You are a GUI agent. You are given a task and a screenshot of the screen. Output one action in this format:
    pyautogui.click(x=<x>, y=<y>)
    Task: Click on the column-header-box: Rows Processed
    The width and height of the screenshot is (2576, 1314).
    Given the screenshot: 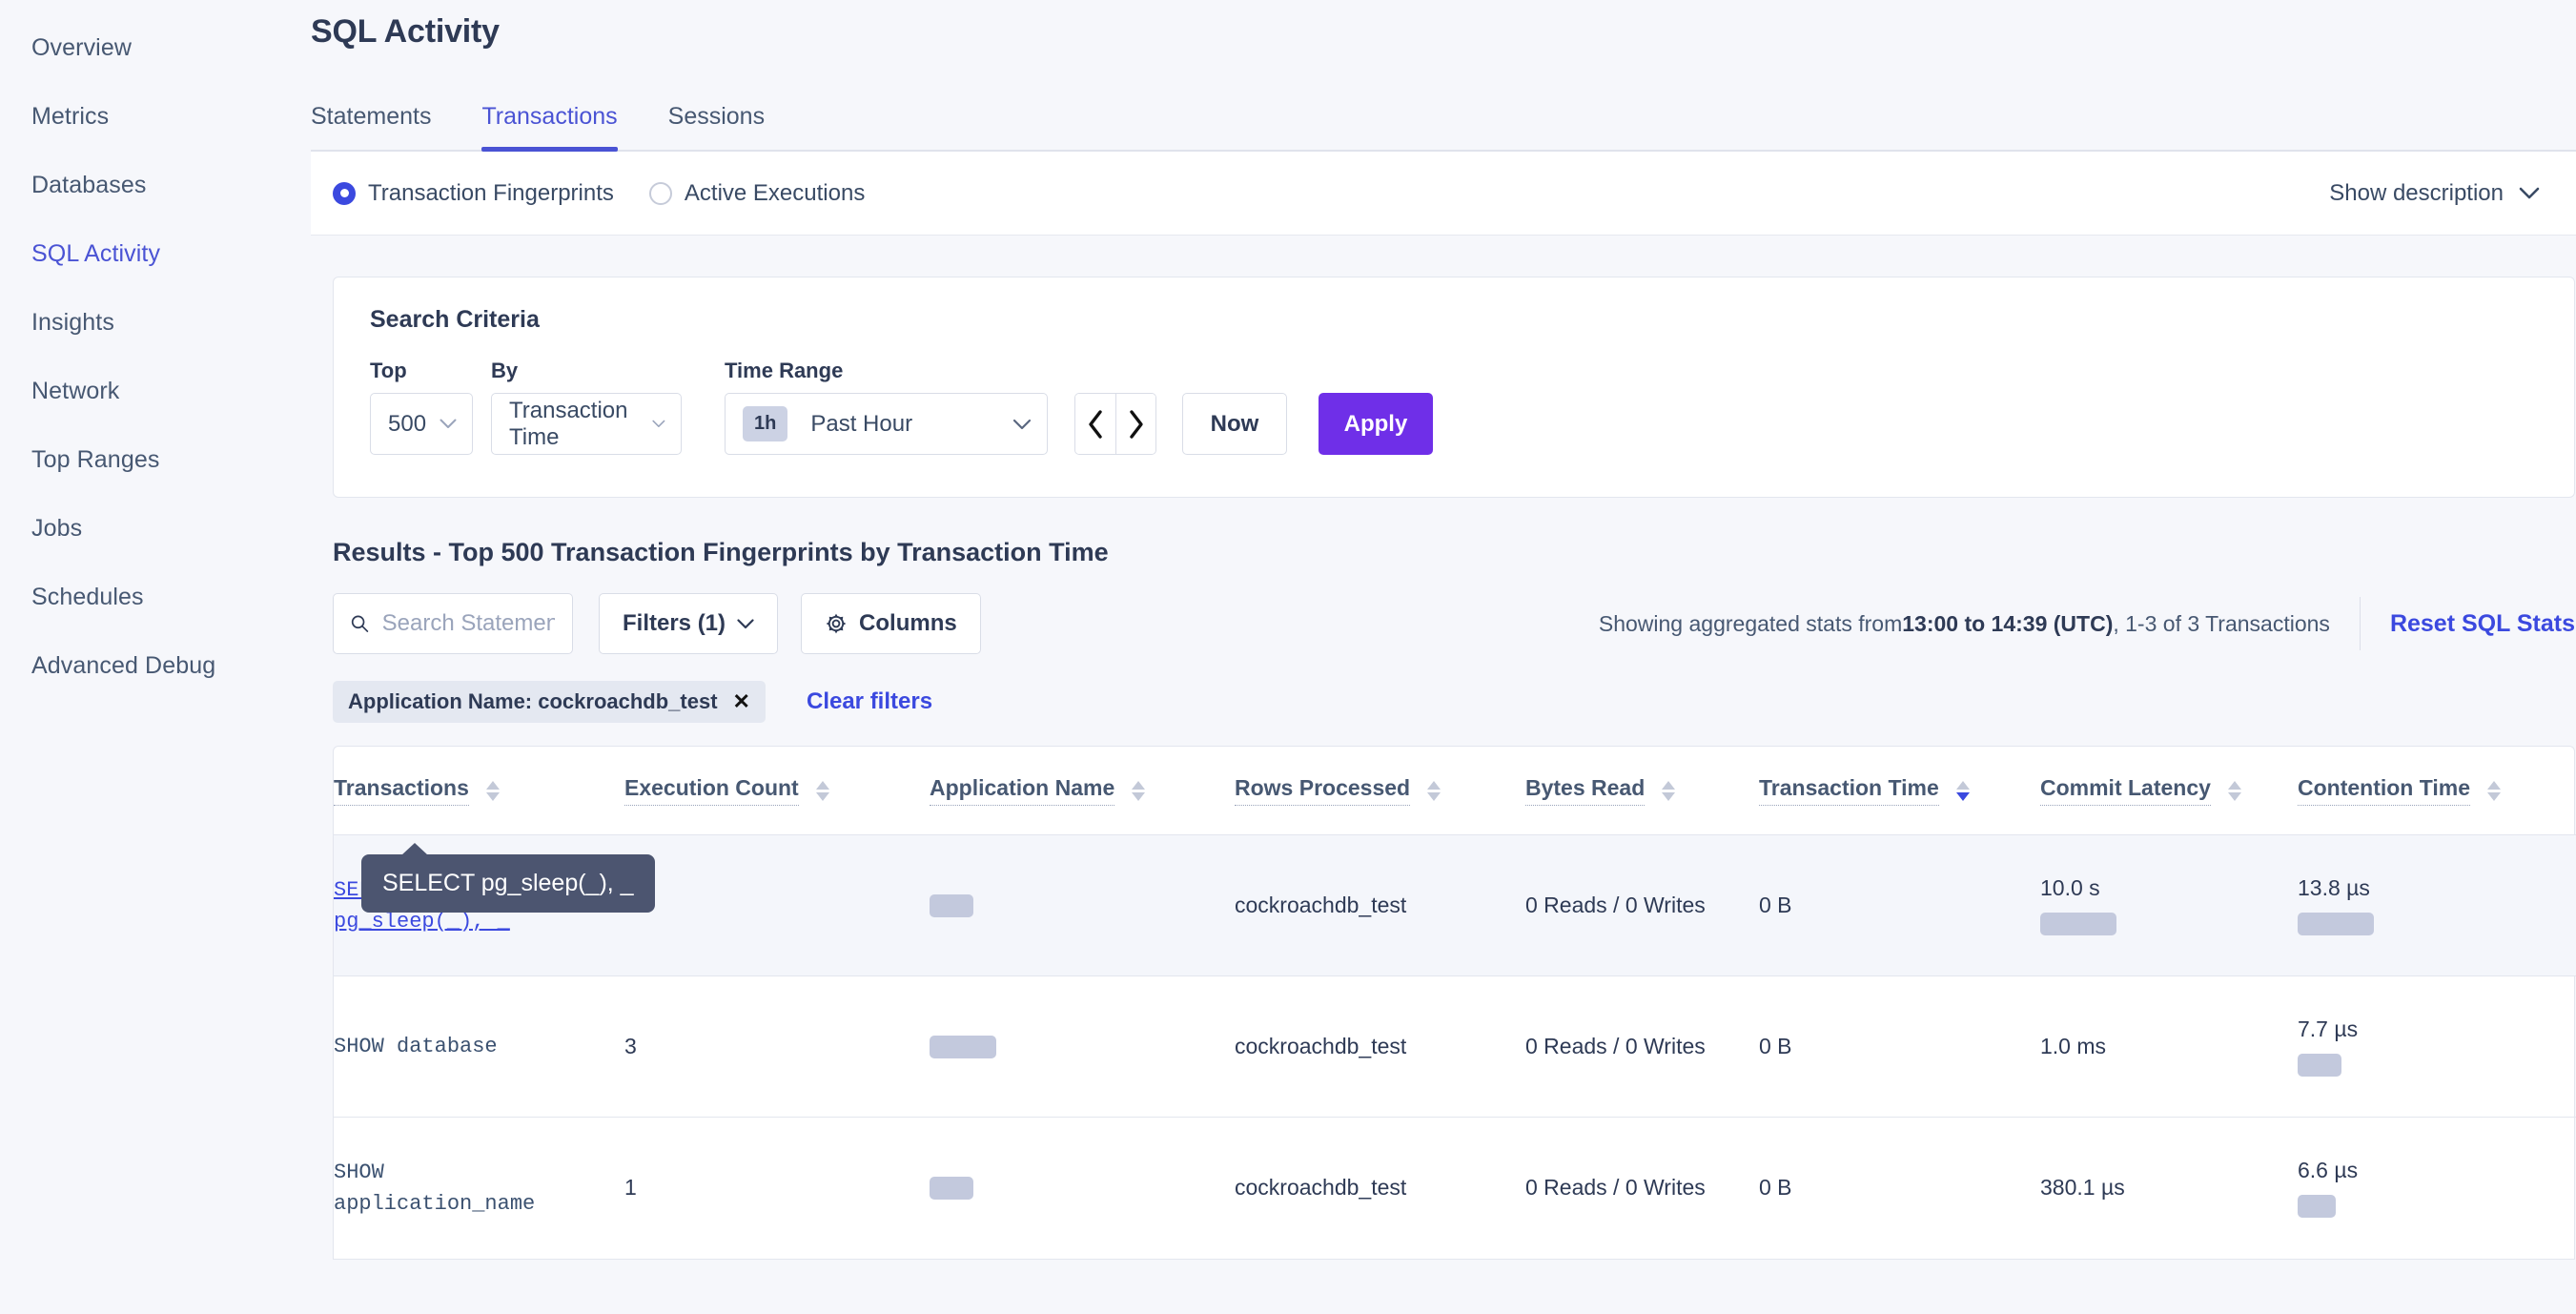 What is the action you would take?
    pyautogui.click(x=1380, y=790)
    